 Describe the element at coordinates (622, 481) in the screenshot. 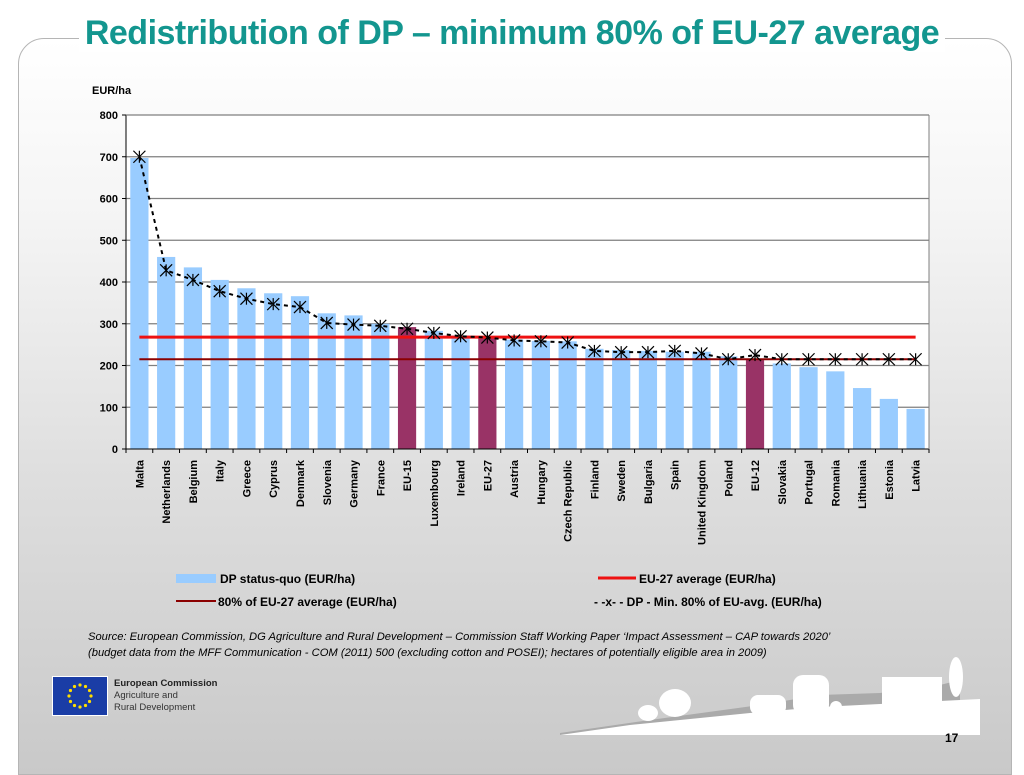

I see `x-tick-label: Sweden` at that location.